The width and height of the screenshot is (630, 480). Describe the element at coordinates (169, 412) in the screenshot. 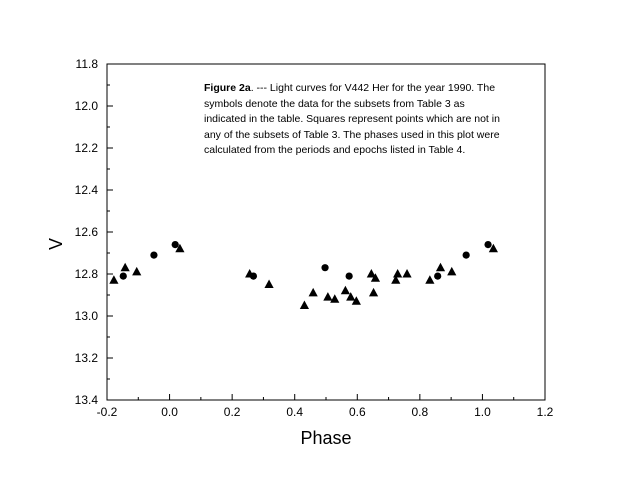

I see `x-tick-label: 0.0` at that location.